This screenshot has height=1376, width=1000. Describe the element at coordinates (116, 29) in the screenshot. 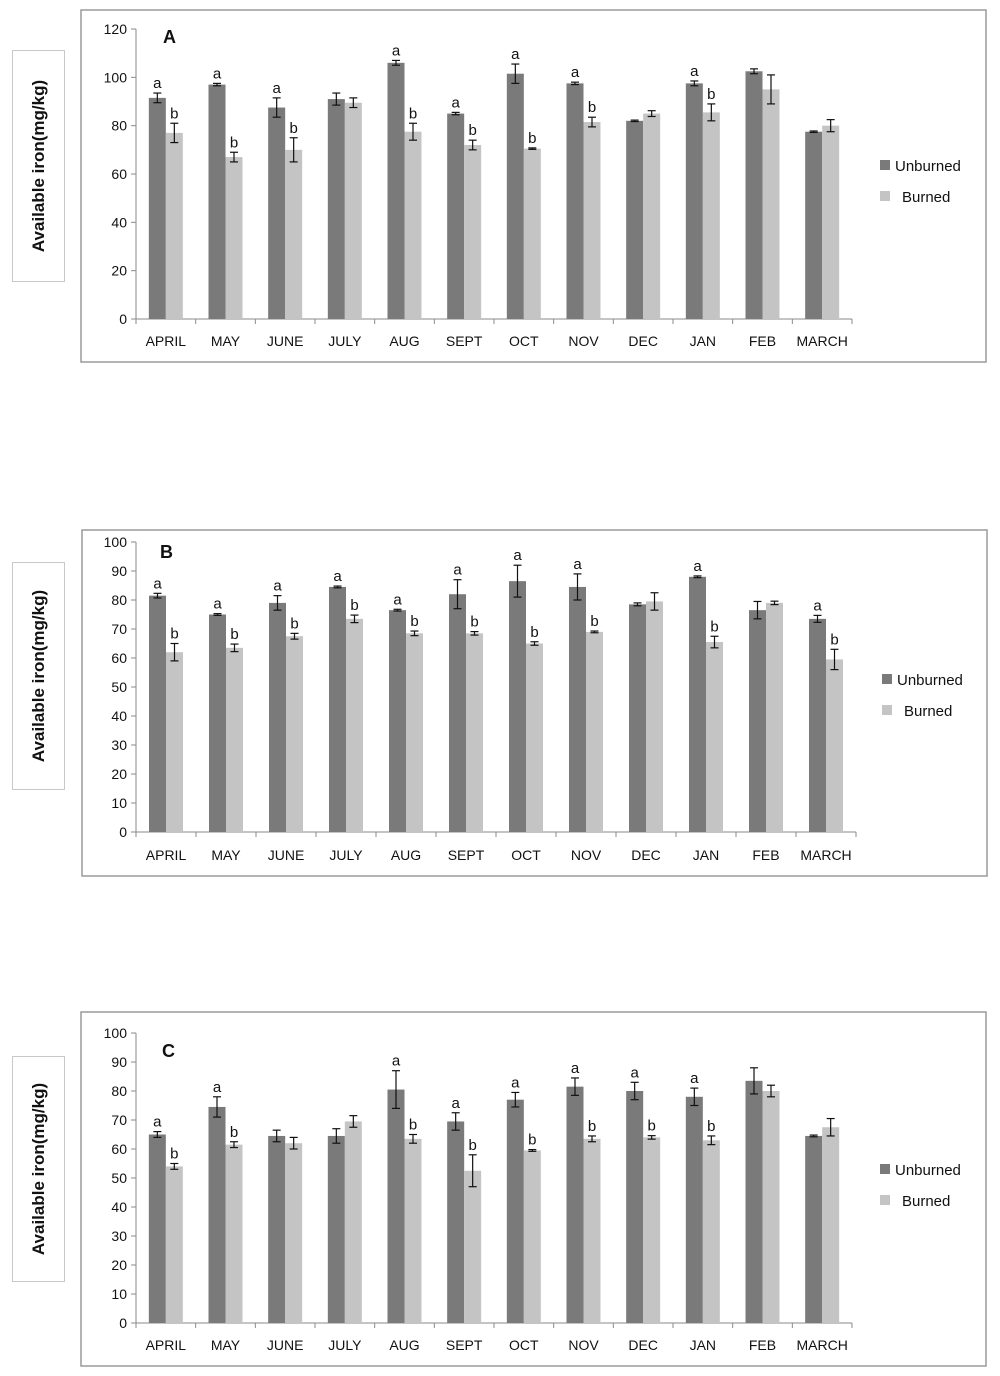

I see `y-tick-label: 120` at that location.